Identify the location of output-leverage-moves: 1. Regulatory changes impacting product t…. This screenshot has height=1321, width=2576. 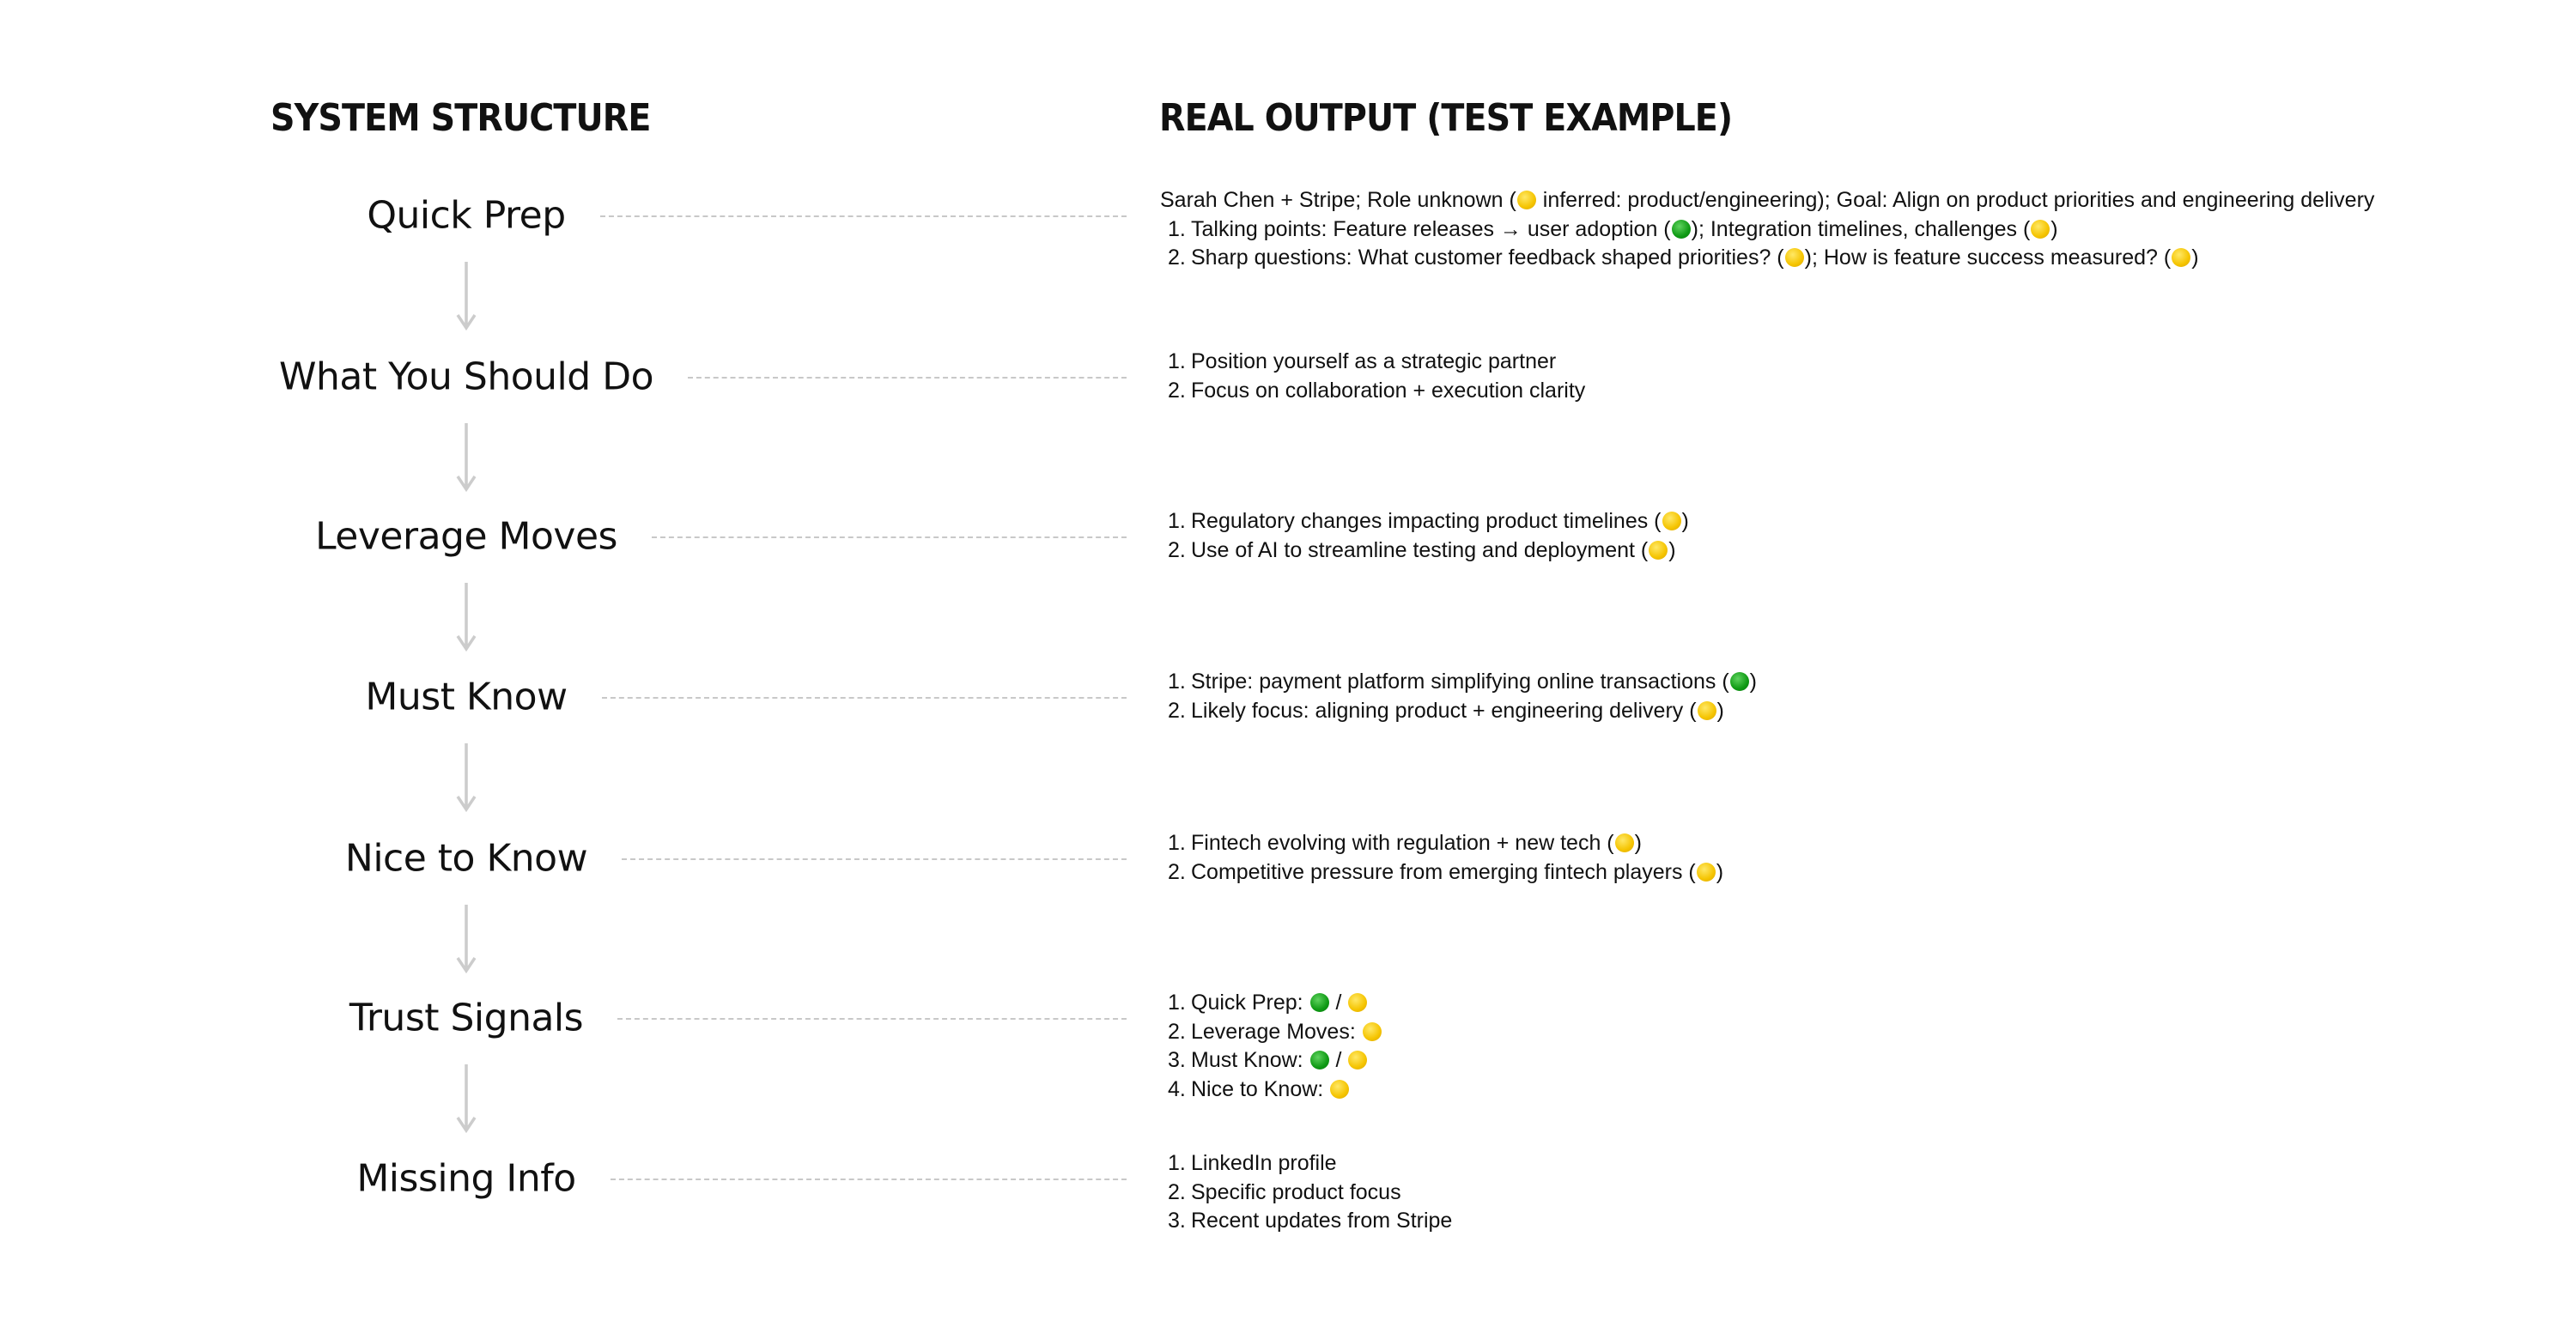
(1425, 536).